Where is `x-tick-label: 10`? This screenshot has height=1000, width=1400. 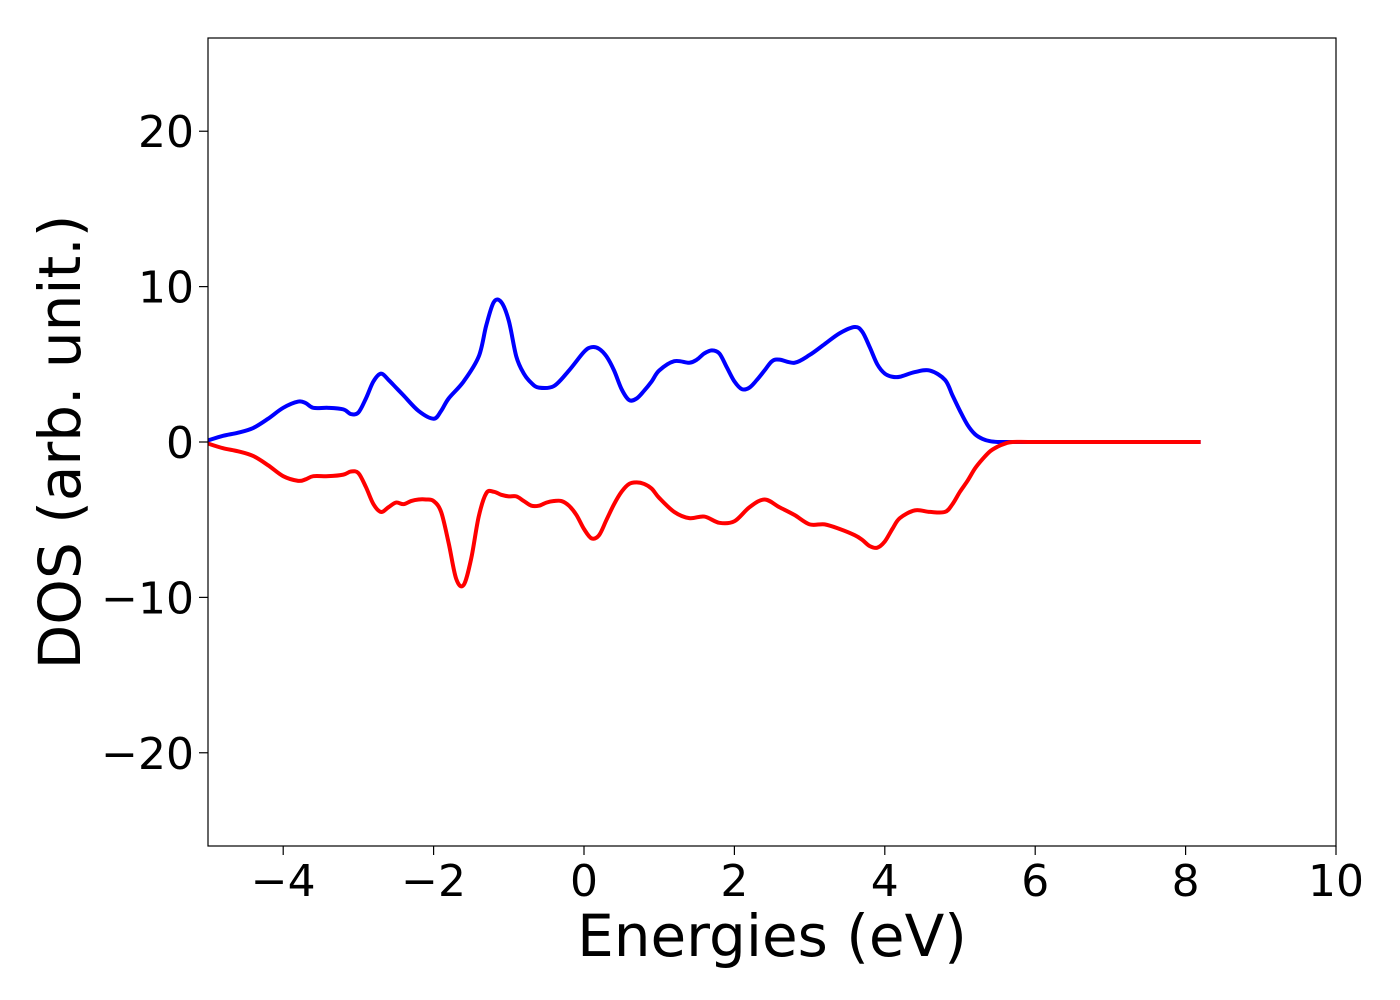 x-tick-label: 10 is located at coordinates (1336, 881).